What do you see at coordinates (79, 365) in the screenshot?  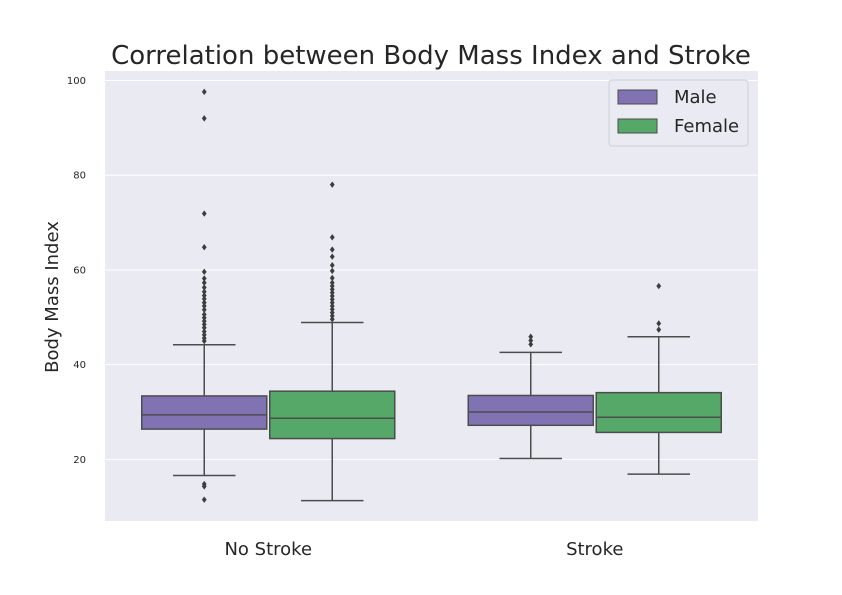 I see `y-tick-label: 40` at bounding box center [79, 365].